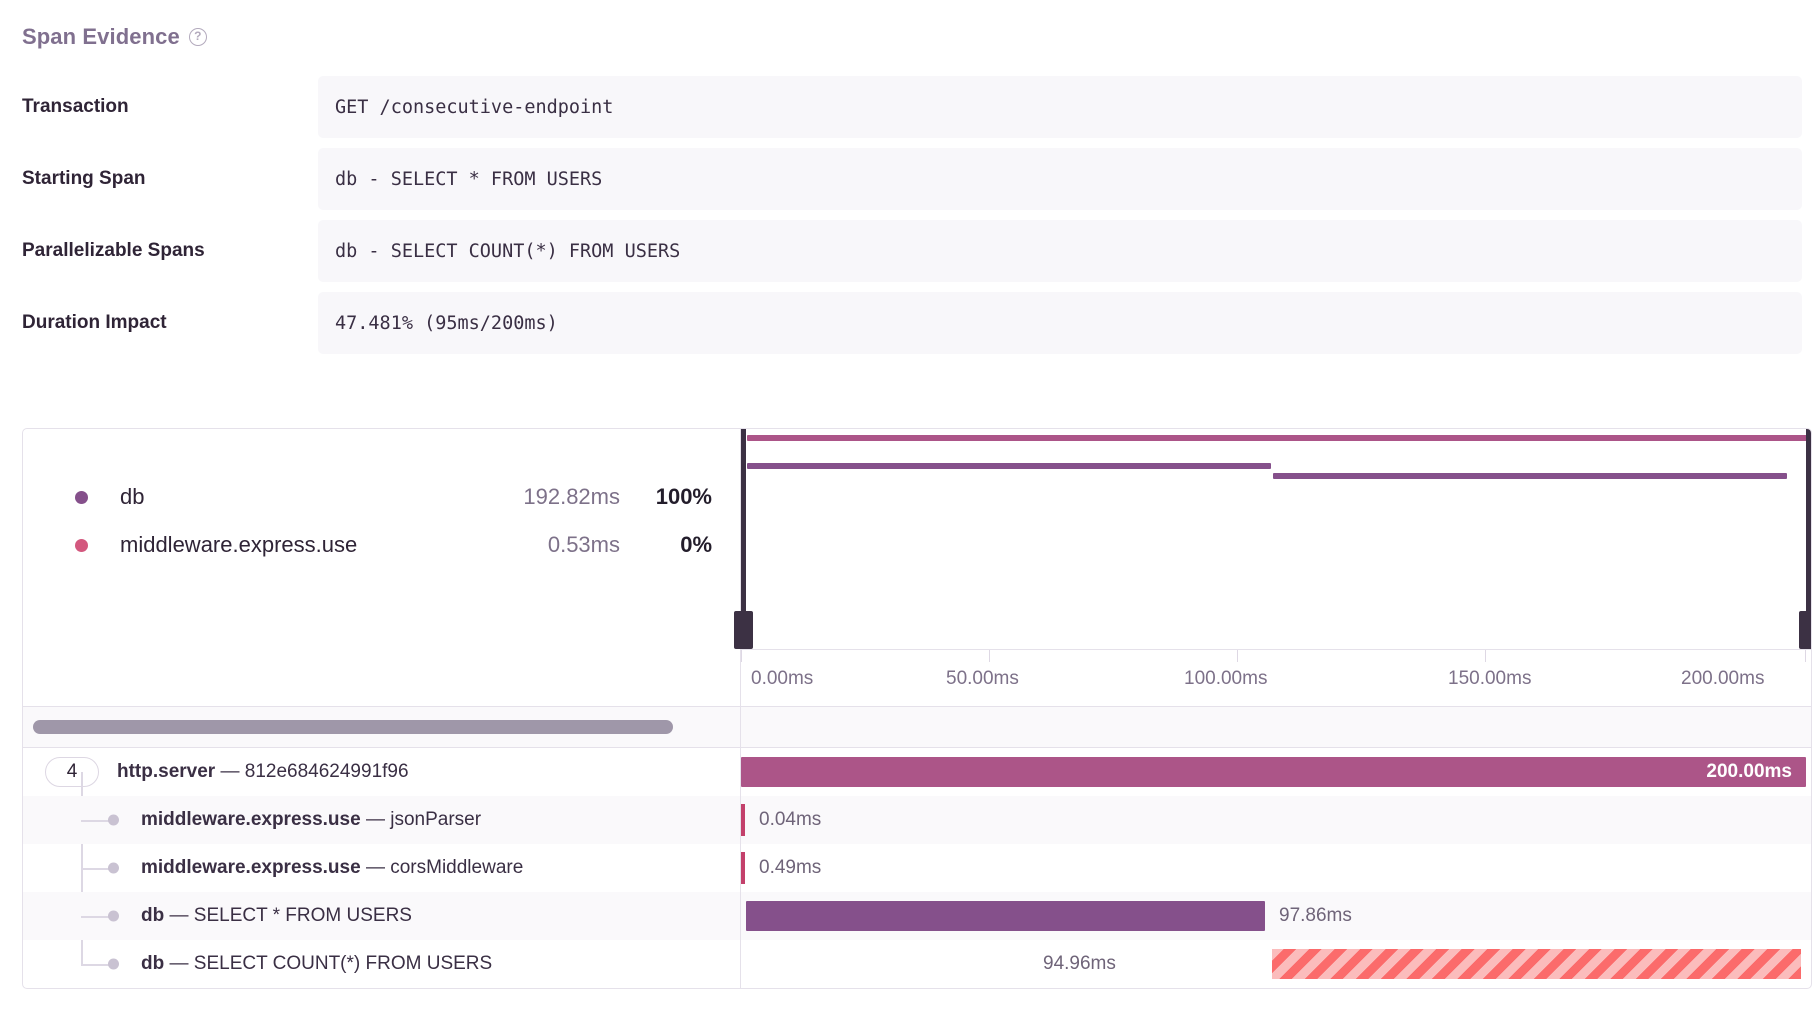 The image size is (1820, 1020). Describe the element at coordinates (583, 544) in the screenshot. I see `legend-item-duration: 0.53ms` at that location.